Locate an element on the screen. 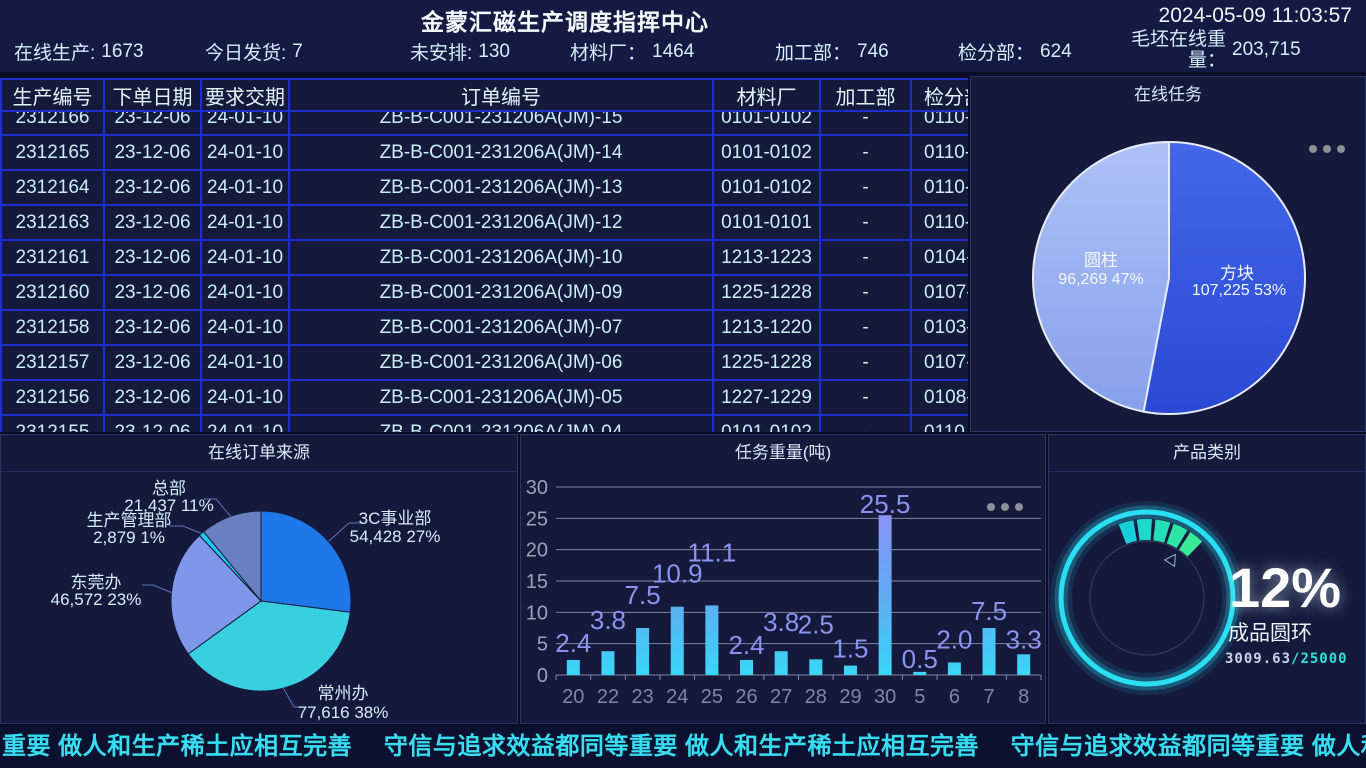  table-cell: 1225-1228 is located at coordinates (766, 362).